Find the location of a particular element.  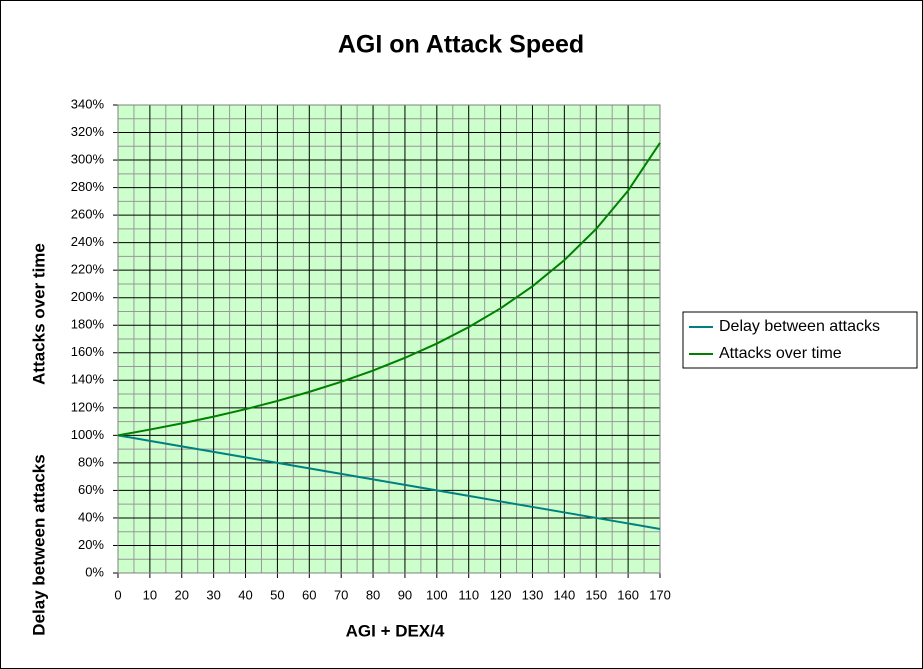

y-tick-label: 40% is located at coordinates (91, 516).